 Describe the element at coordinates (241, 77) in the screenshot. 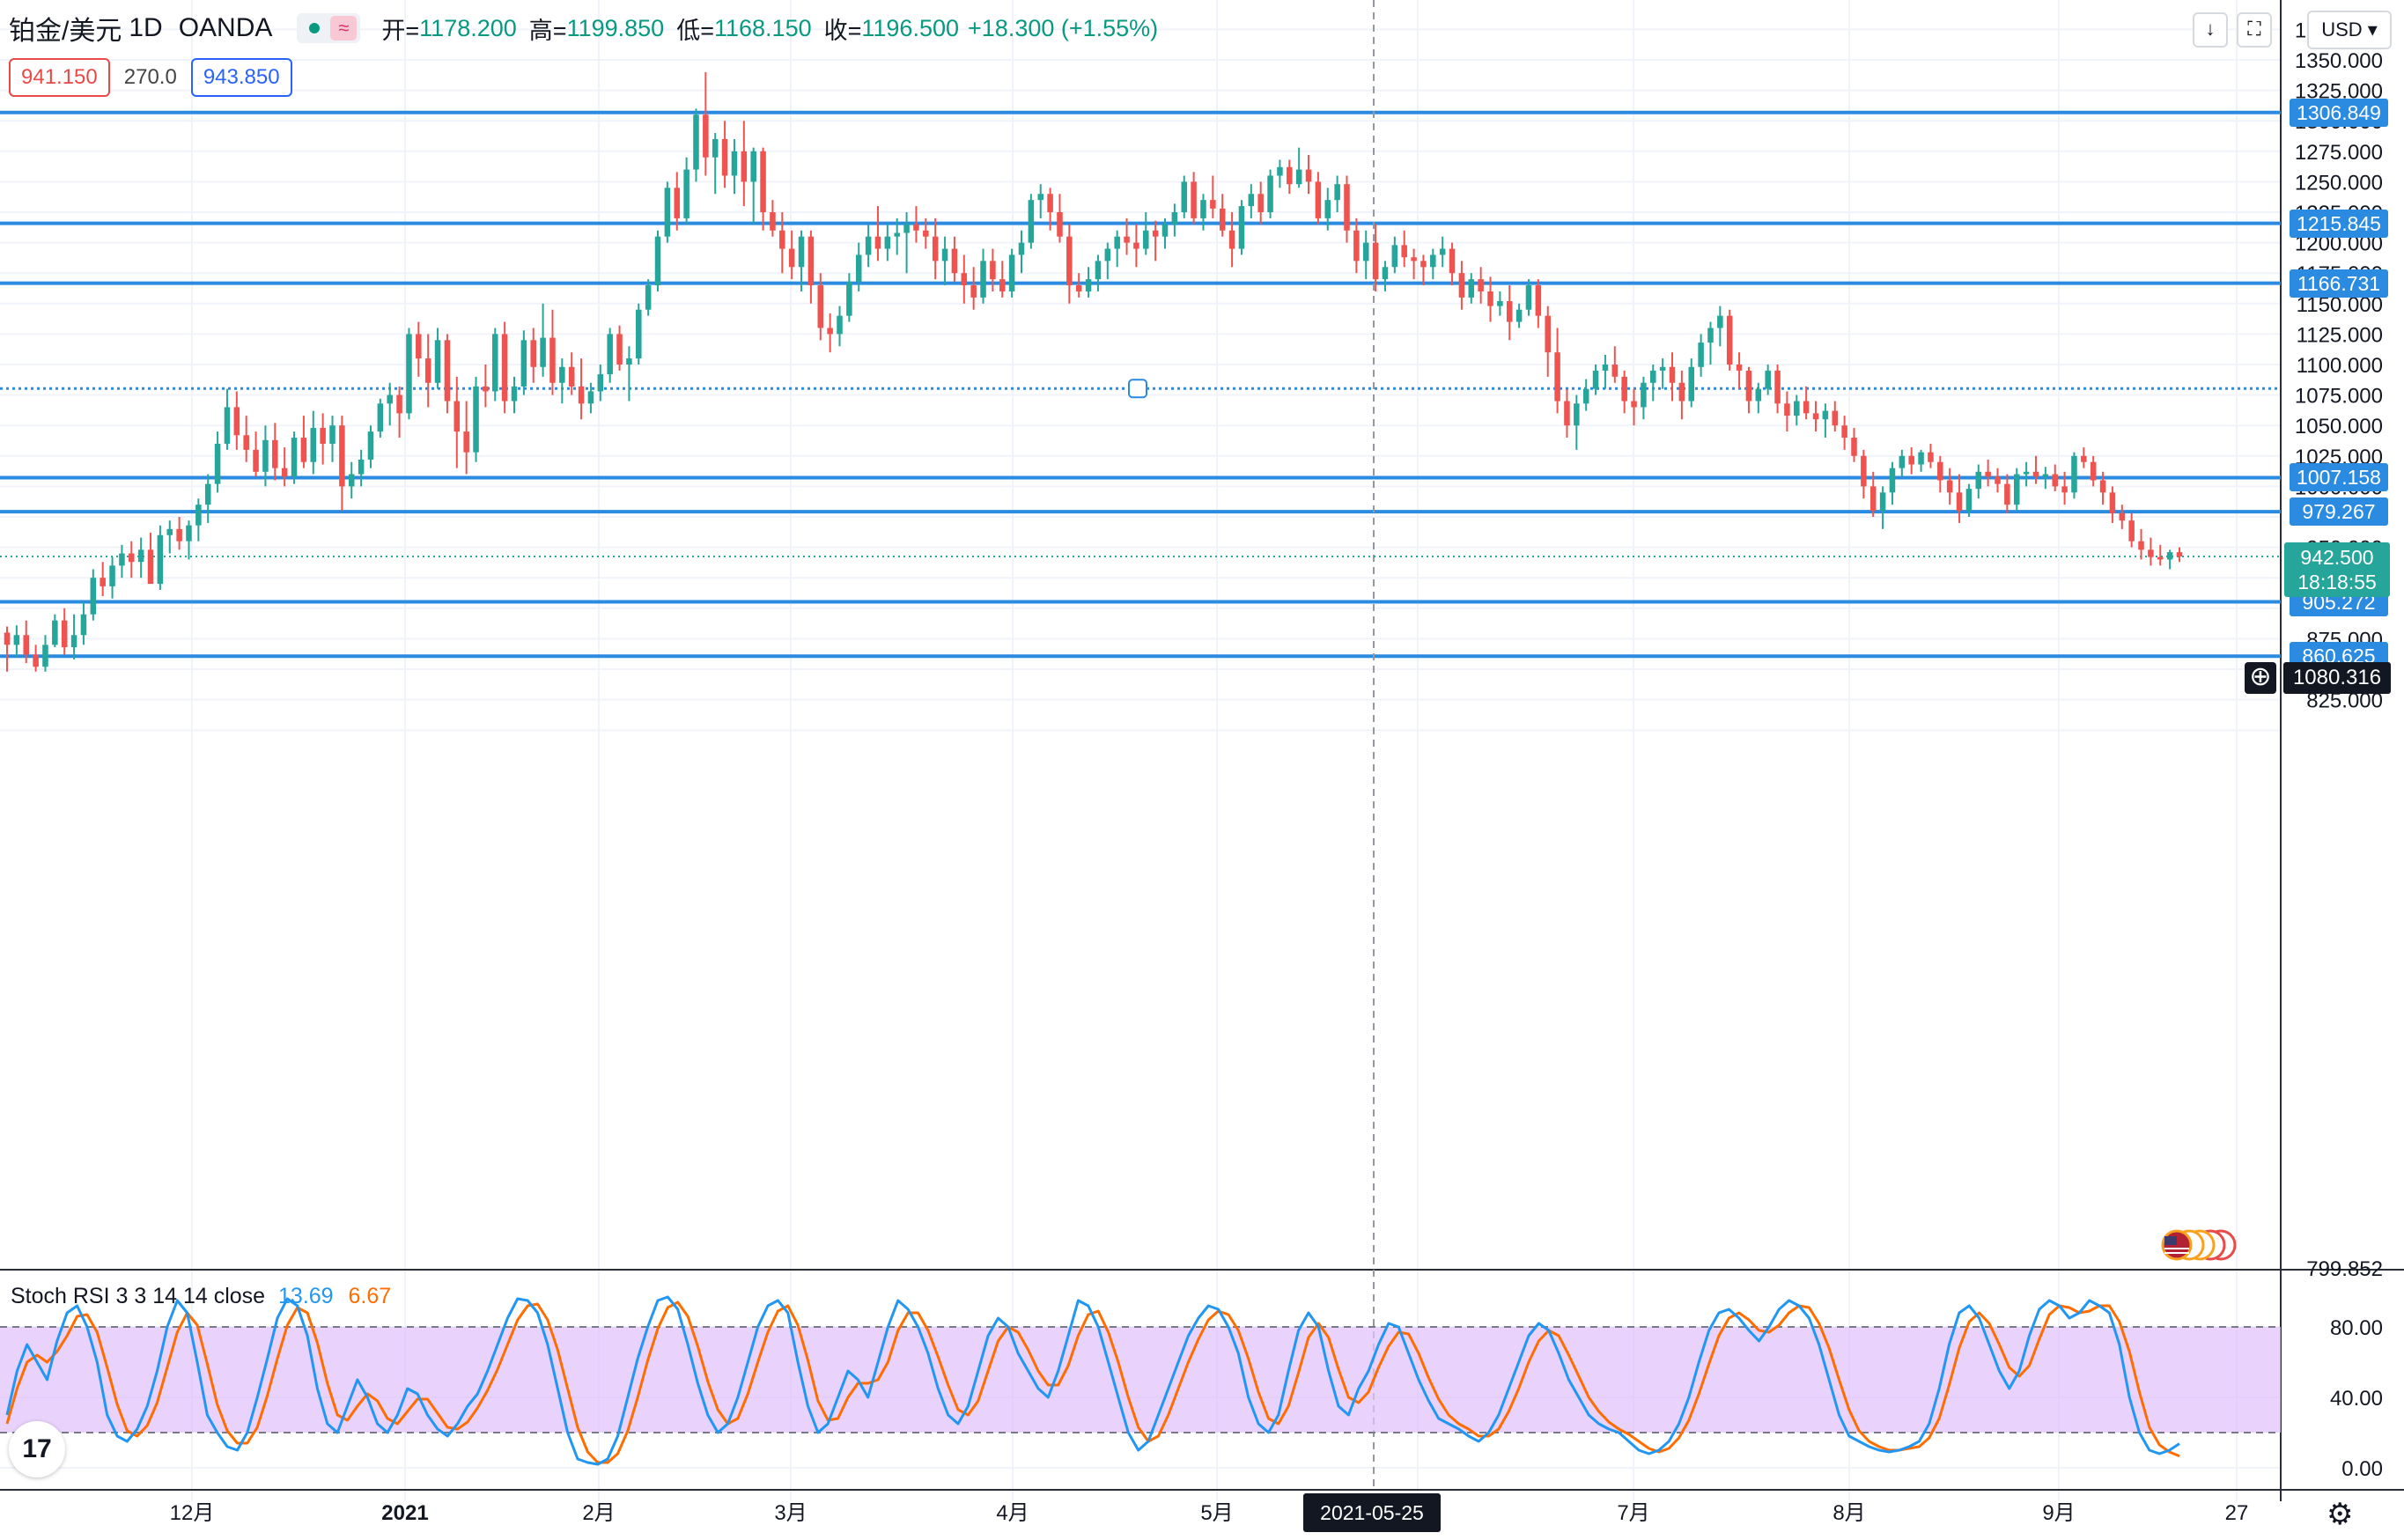

I see `buy-price-button: 943.850` at that location.